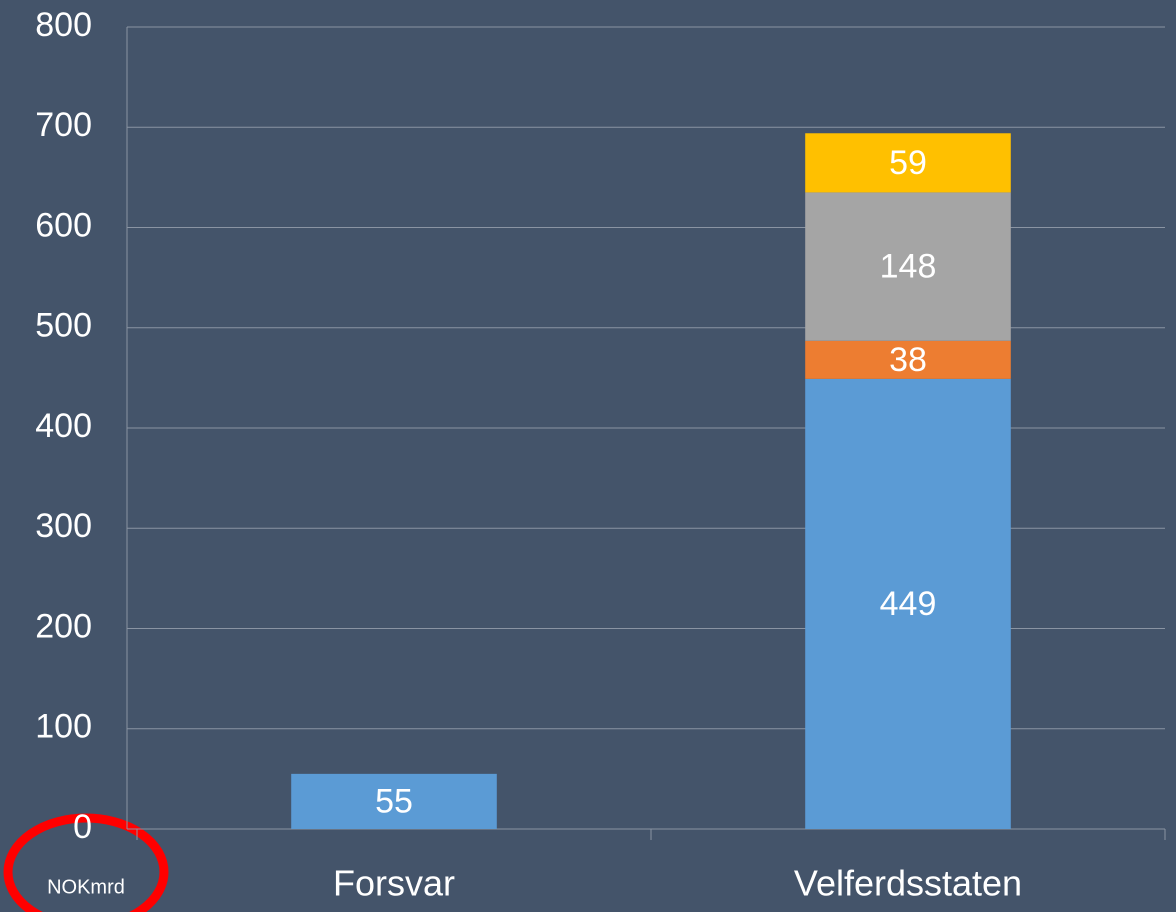 The width and height of the screenshot is (1176, 912). Describe the element at coordinates (63, 25) in the screenshot. I see `y-tick-label: 800` at that location.